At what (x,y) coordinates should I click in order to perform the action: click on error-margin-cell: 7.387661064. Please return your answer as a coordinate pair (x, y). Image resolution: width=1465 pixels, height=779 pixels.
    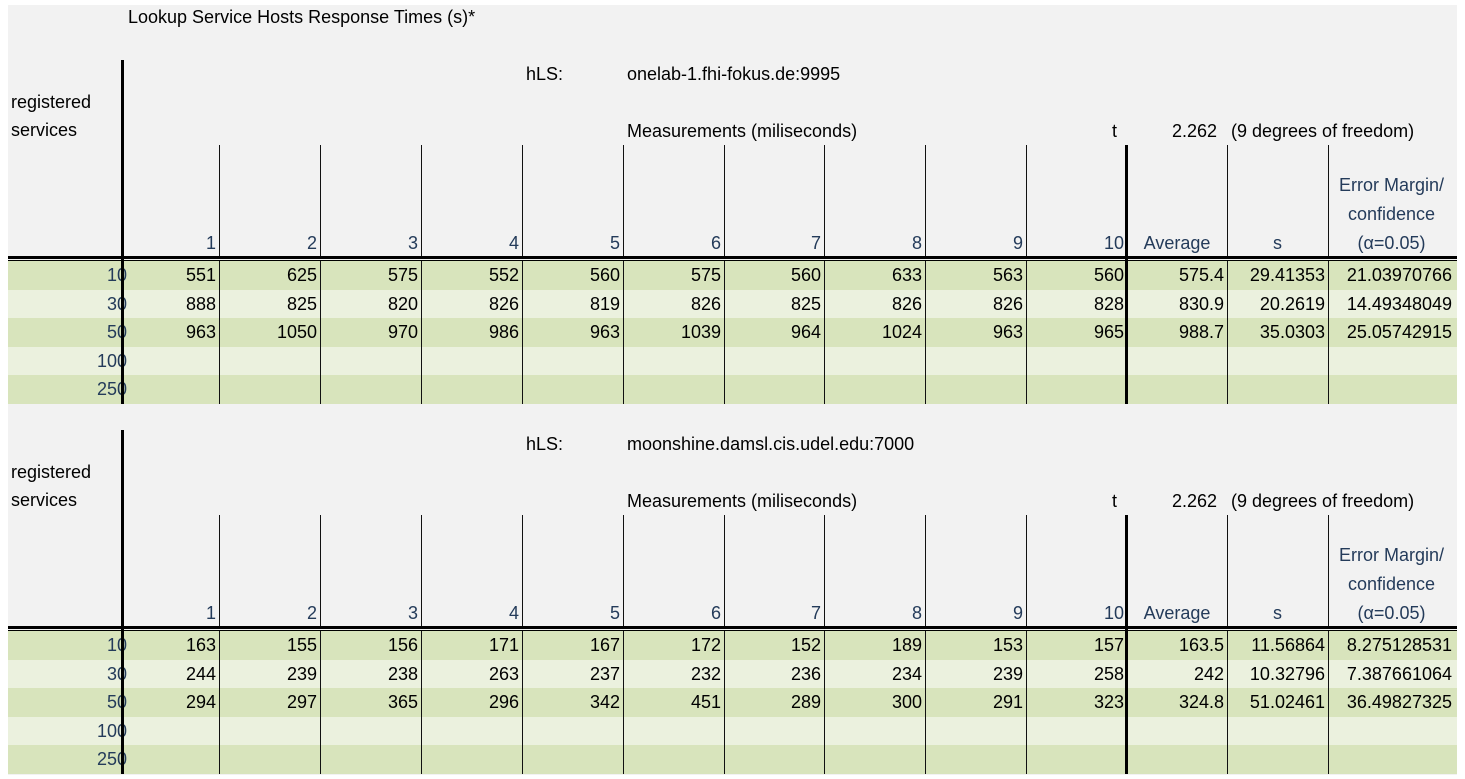
    Looking at the image, I should click on (1399, 673).